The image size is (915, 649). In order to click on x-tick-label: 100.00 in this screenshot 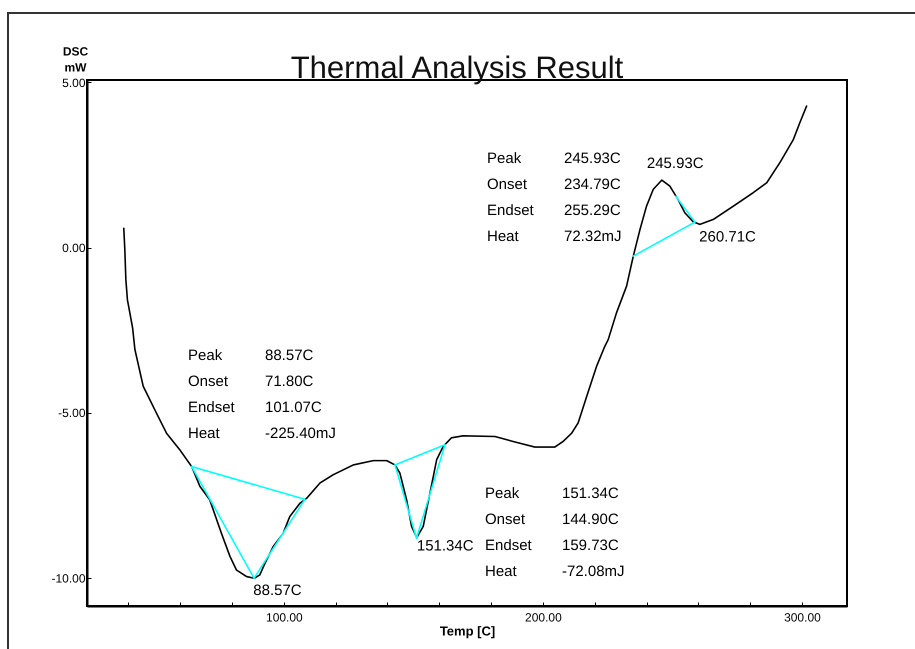, I will do `click(285, 617)`.